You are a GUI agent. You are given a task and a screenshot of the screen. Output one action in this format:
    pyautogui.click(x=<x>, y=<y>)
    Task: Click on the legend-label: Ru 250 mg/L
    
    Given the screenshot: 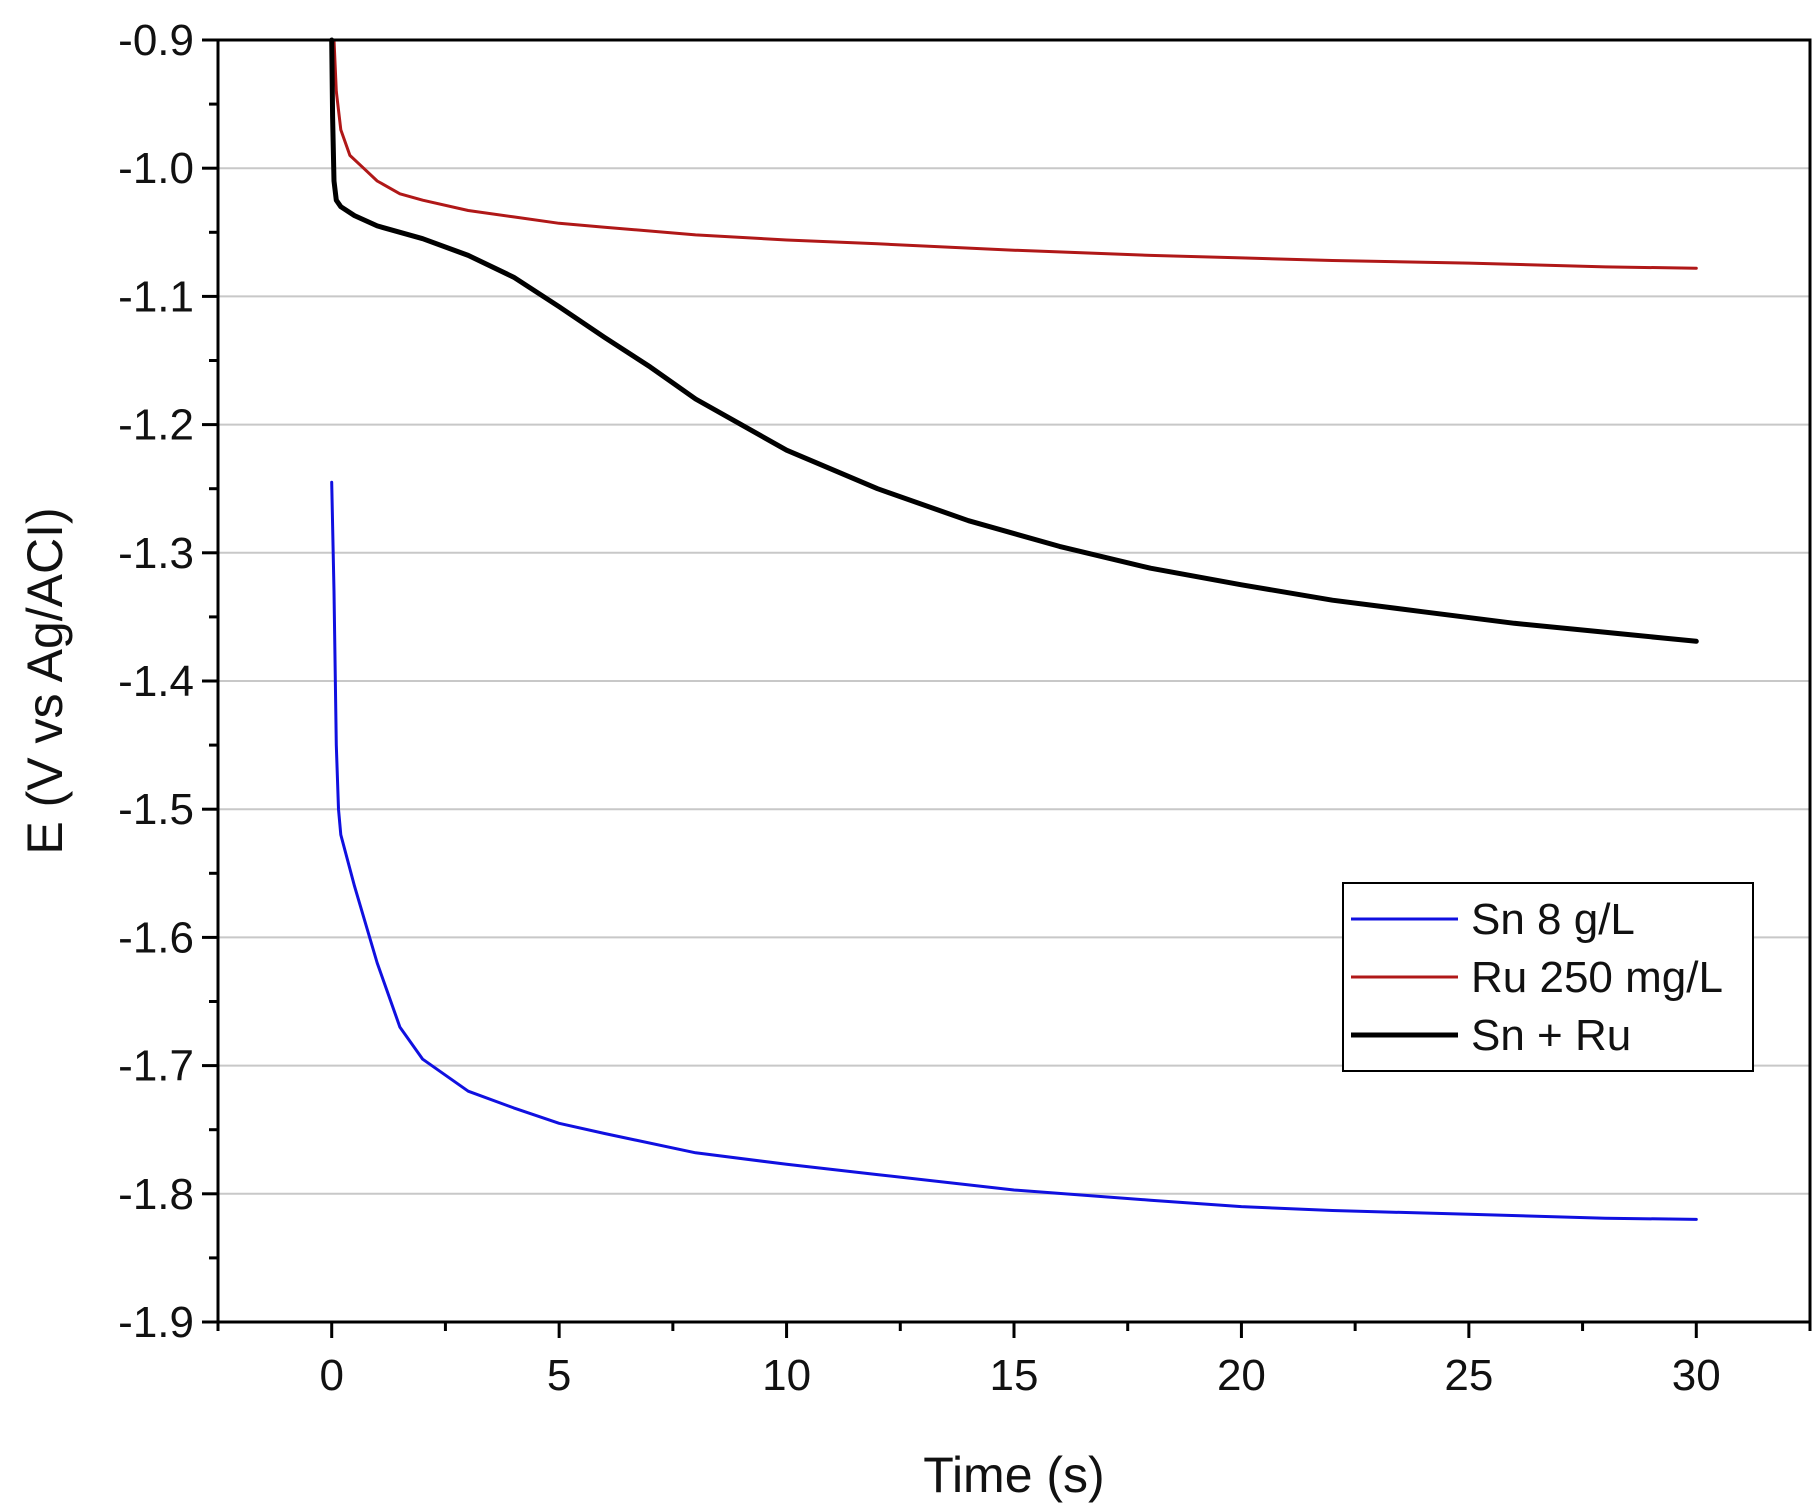 What is the action you would take?
    pyautogui.click(x=1597, y=977)
    